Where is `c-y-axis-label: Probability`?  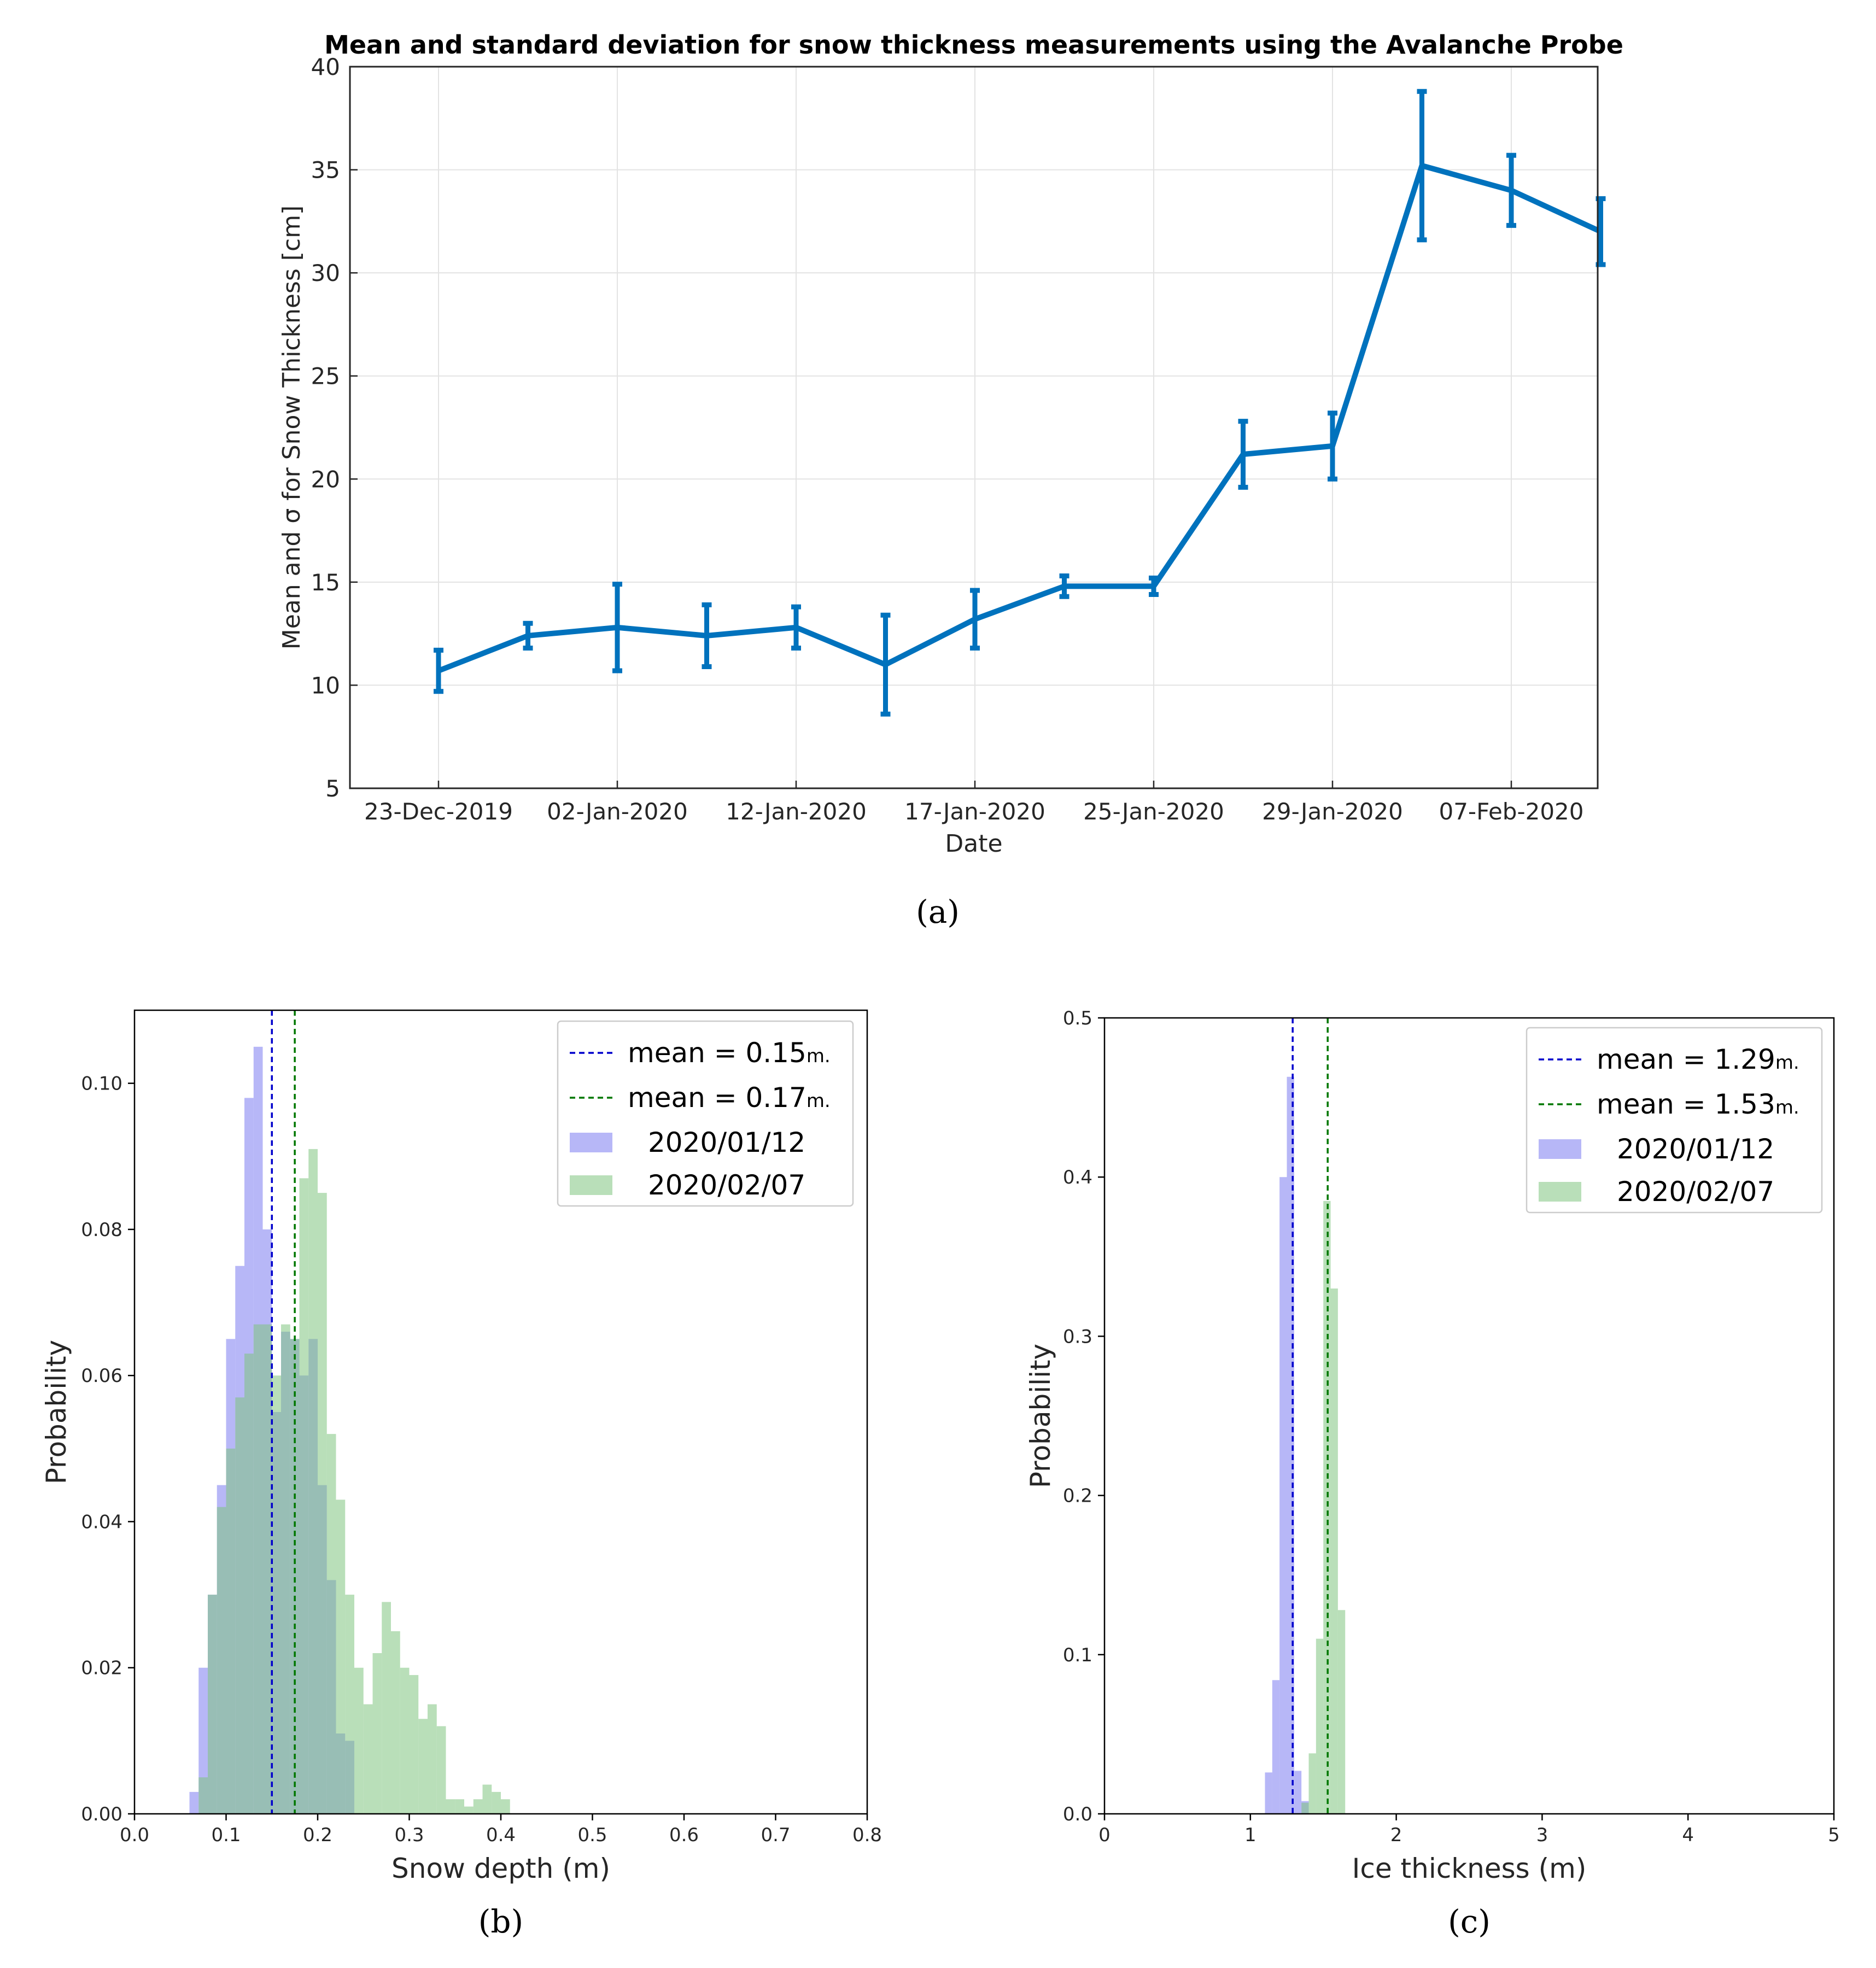
c-y-axis-label: Probability is located at coordinates (1040, 1416).